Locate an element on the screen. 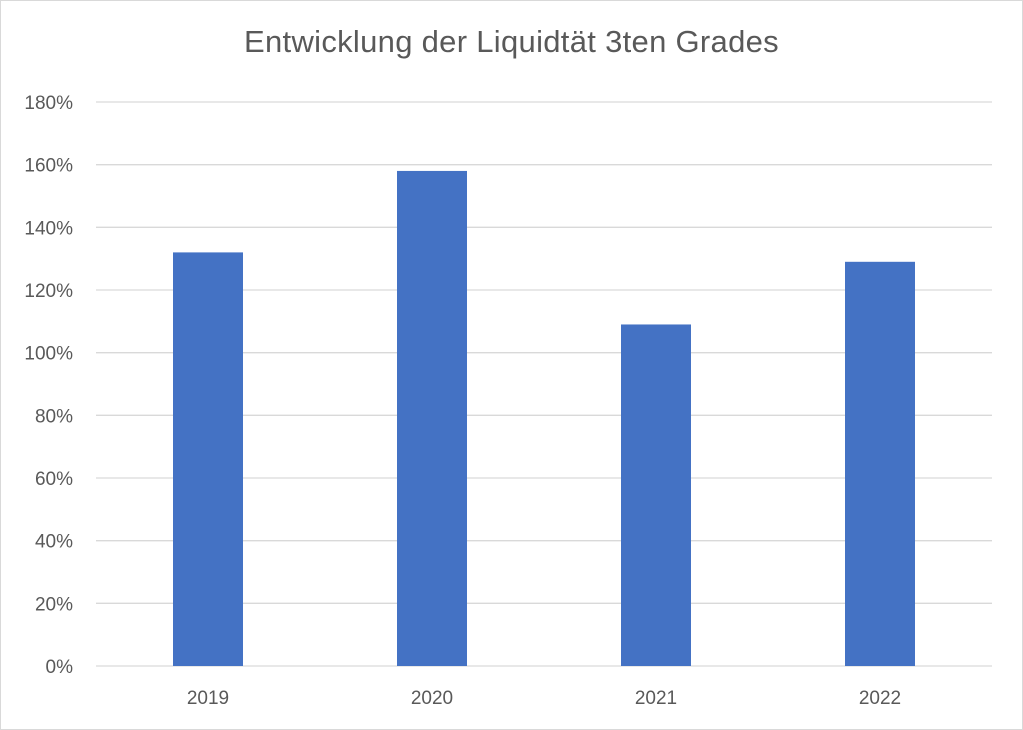 This screenshot has height=730, width=1023. y-axis-ticks: 0% 20% 40% 60% 80% 100% 120% 140% 160% 180% is located at coordinates (48, 385).